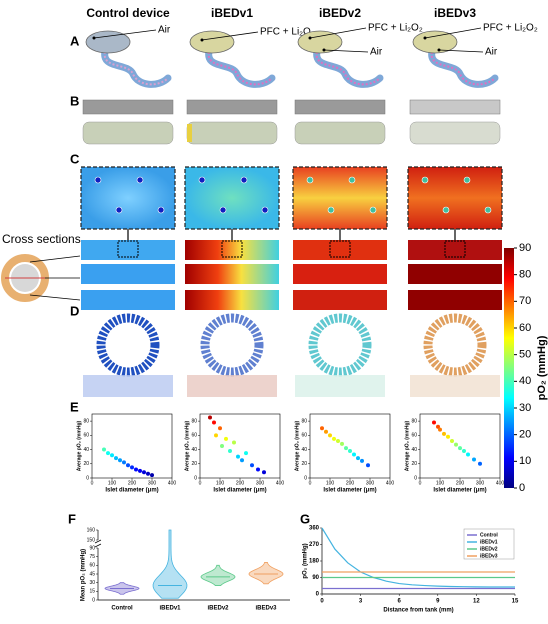 The height and width of the screenshot is (624, 548). I want to click on section-pointer, so click(55, 297).